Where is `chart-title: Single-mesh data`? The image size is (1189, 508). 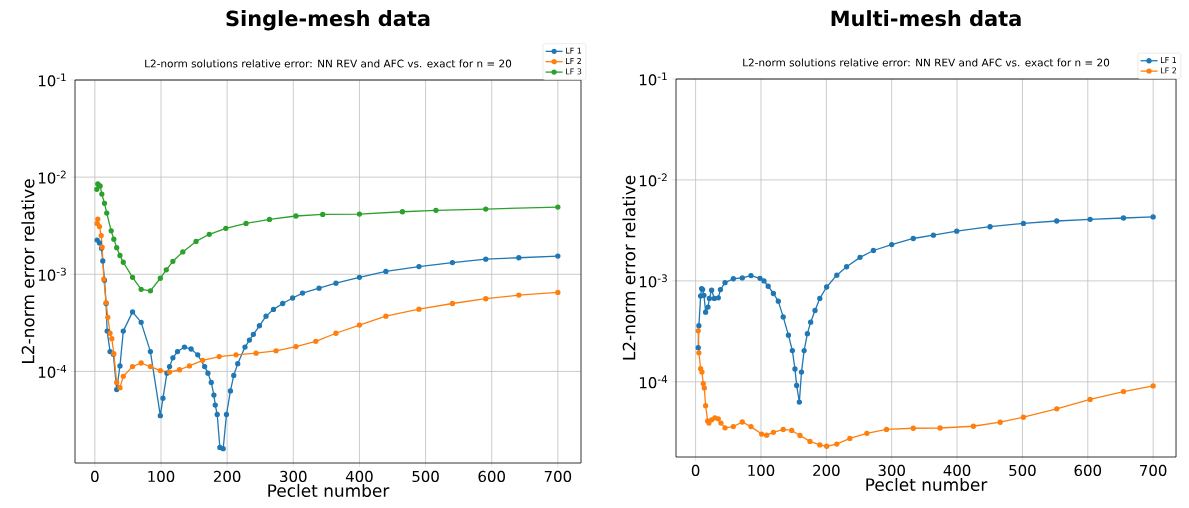 chart-title: Single-mesh data is located at coordinates (328, 20).